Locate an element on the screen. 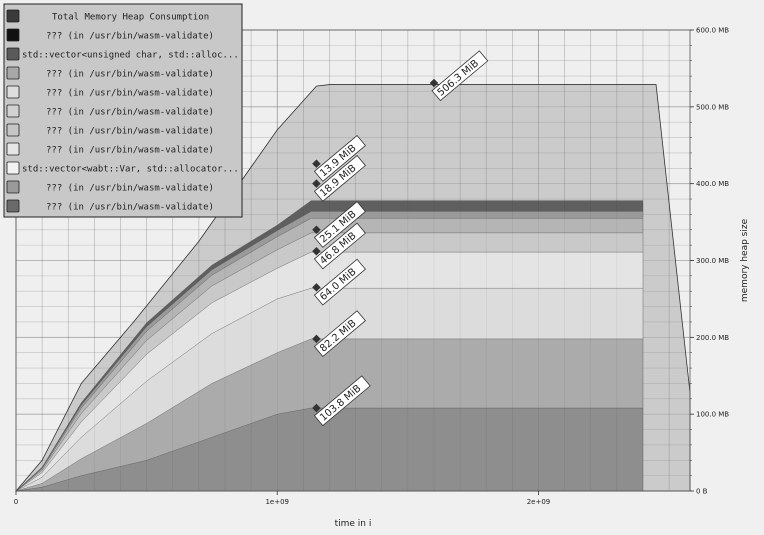  y-tick-label: 0 B is located at coordinates (702, 492).